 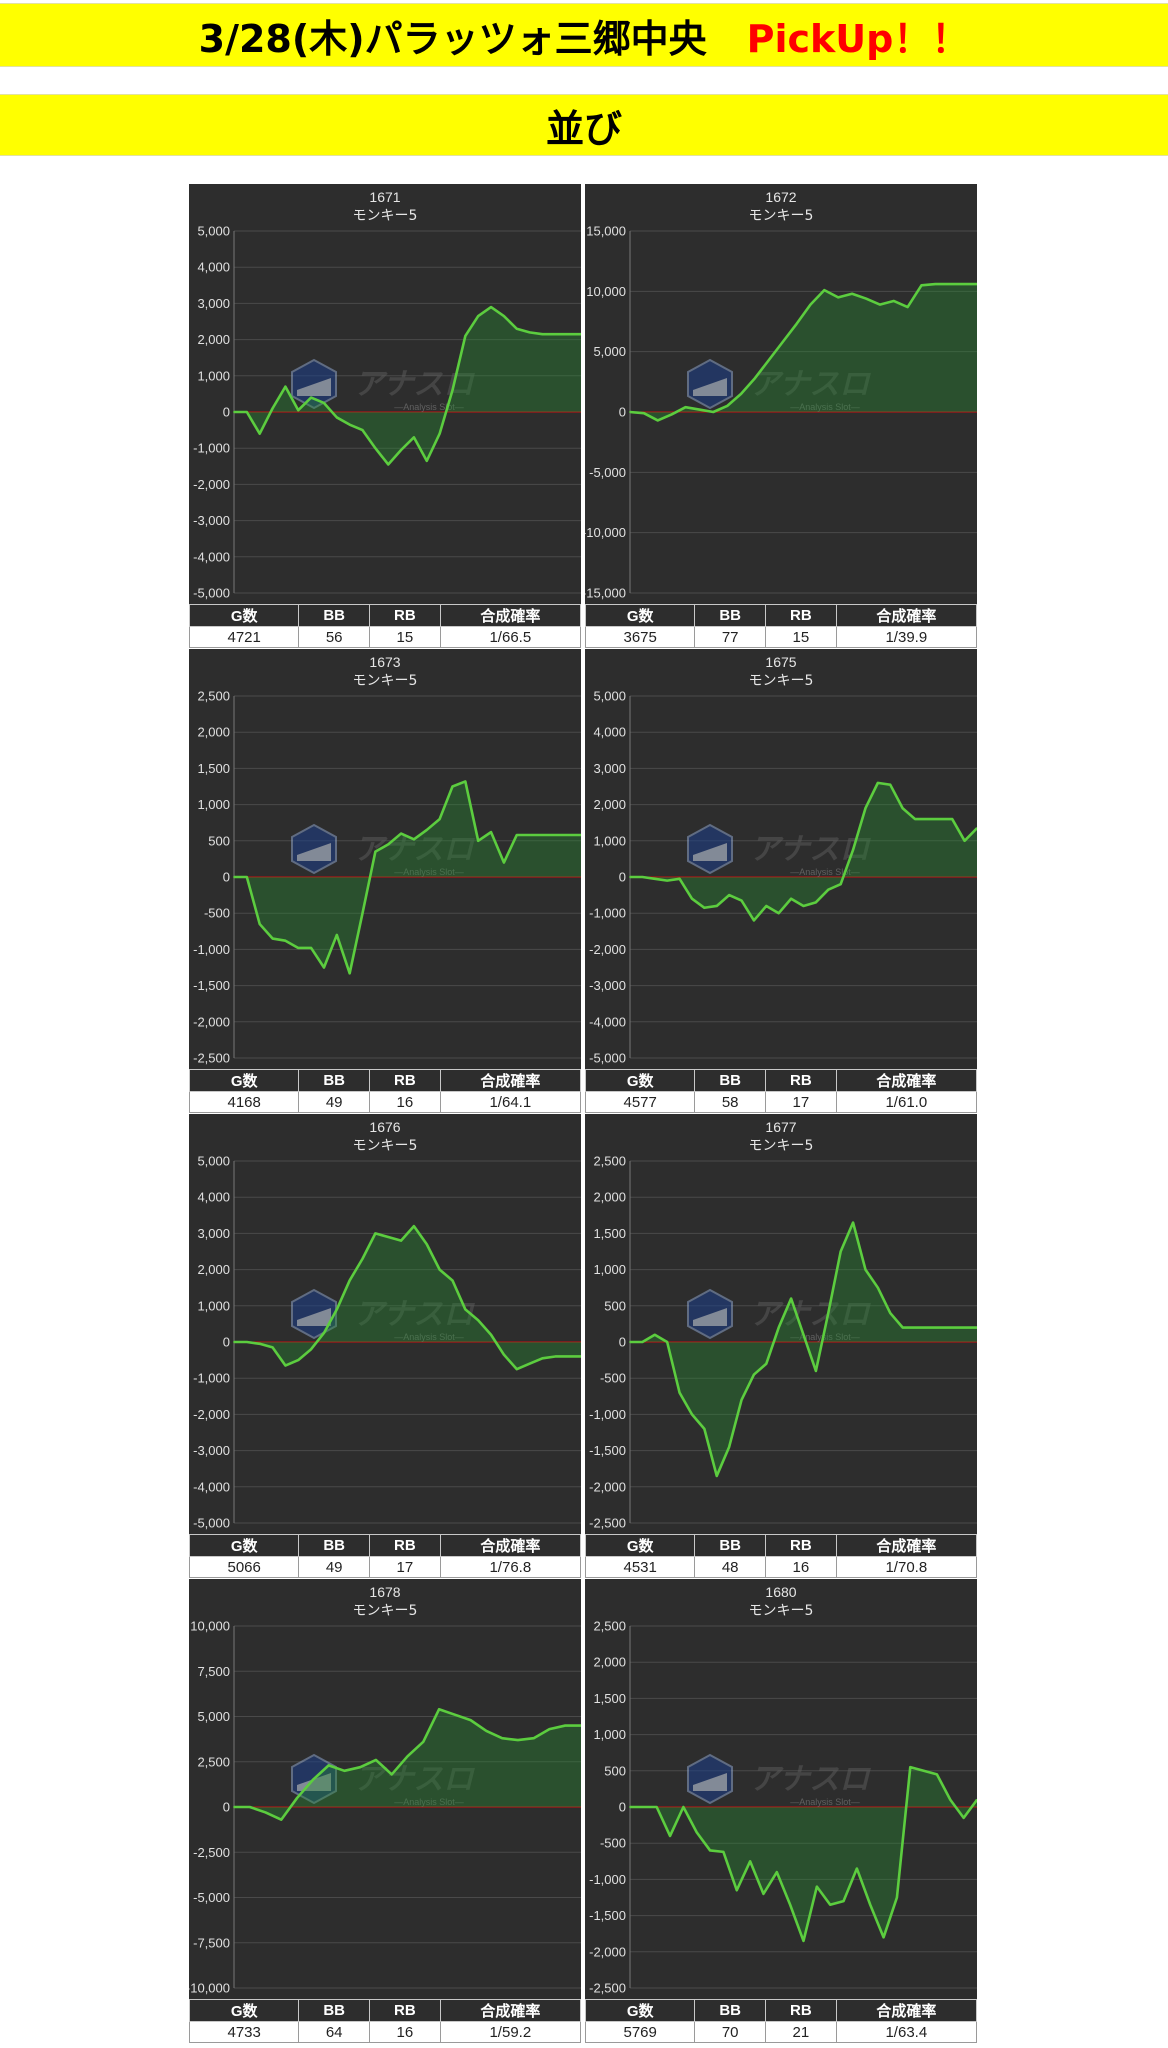 I want to click on watermark-logo: アナスロ—Analysis Slot—, so click(x=383, y=1315).